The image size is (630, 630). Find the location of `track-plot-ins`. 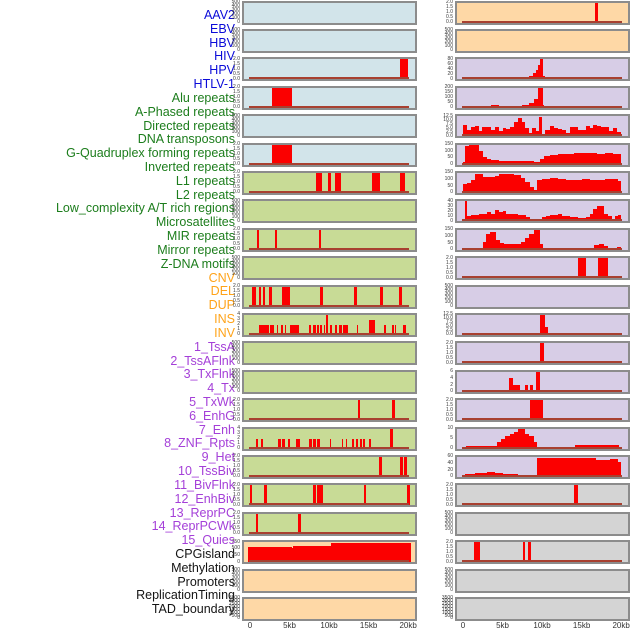

track-plot-ins is located at coordinates (542, 12).